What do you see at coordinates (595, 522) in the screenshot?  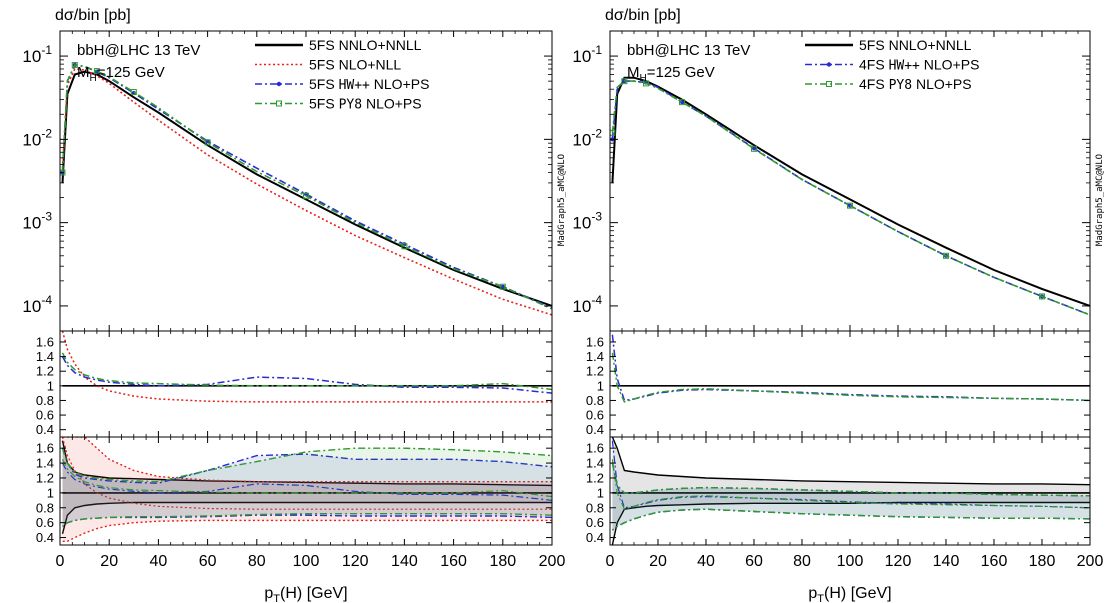 I see `ratio2-y-tick-label: 0.6` at bounding box center [595, 522].